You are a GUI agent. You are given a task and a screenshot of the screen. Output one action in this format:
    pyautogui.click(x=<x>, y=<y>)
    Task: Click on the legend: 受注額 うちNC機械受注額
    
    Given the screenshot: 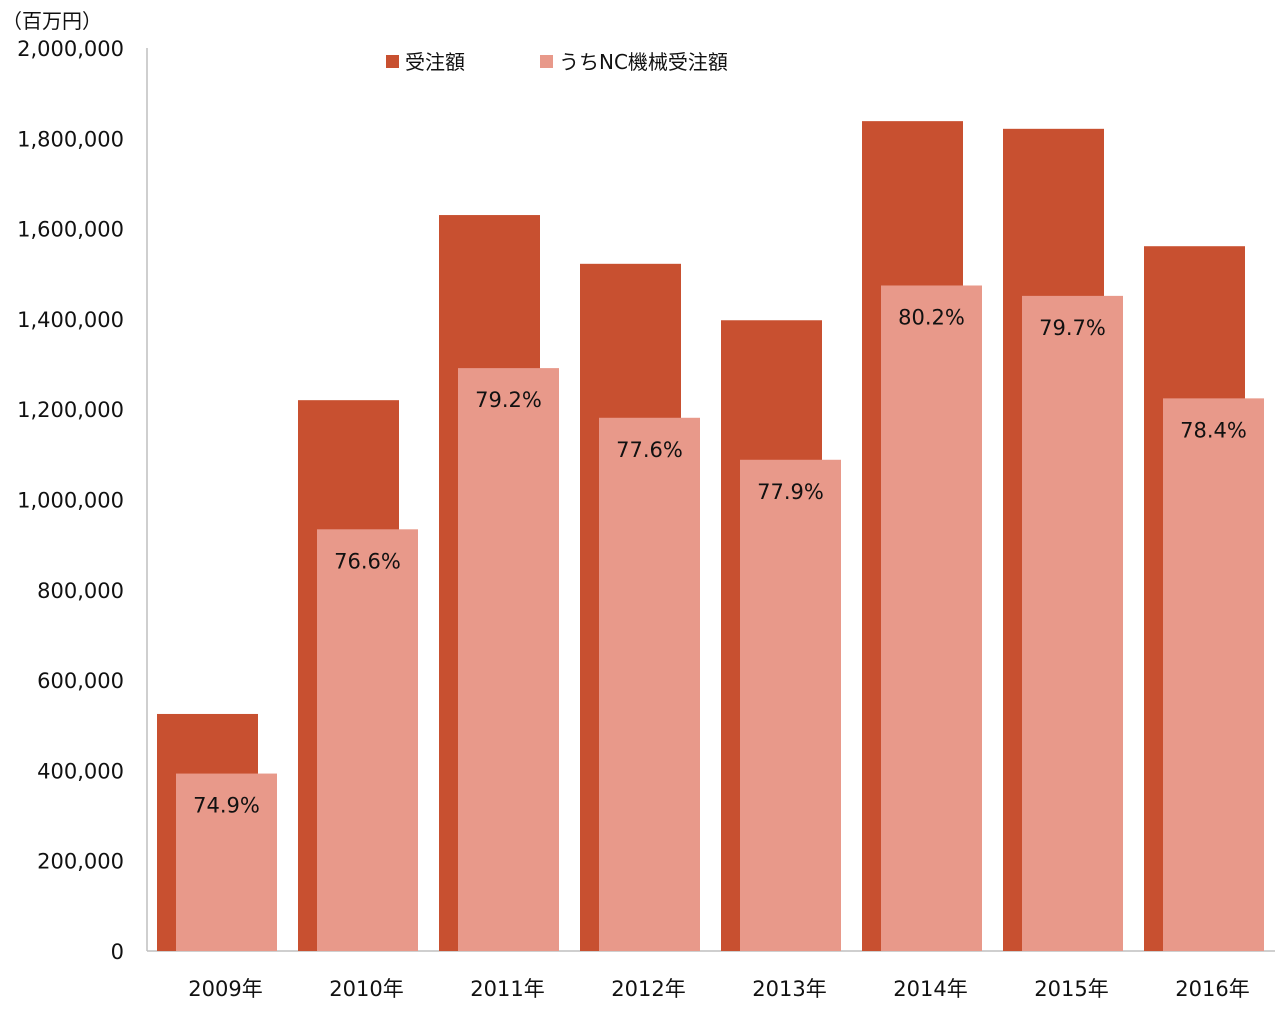 What is the action you would take?
    pyautogui.click(x=557, y=62)
    